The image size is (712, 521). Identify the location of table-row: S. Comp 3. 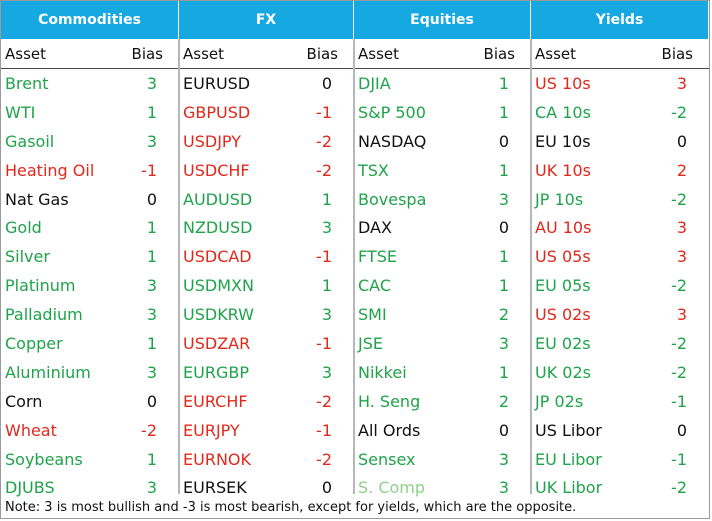
(442, 487).